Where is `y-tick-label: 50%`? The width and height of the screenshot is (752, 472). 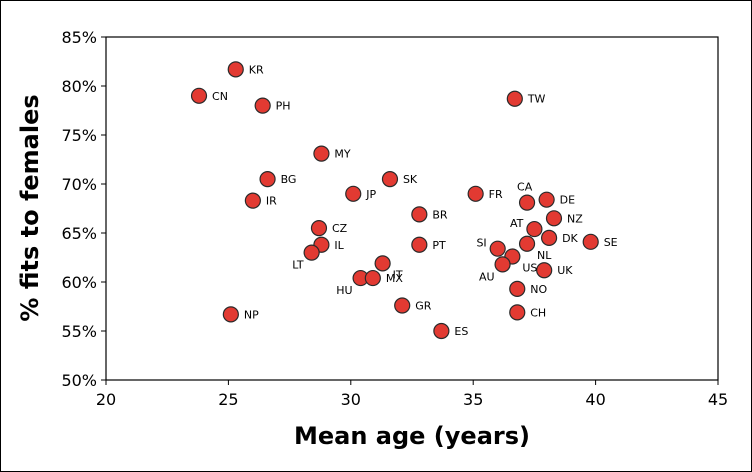
y-tick-label: 50% is located at coordinates (79, 380).